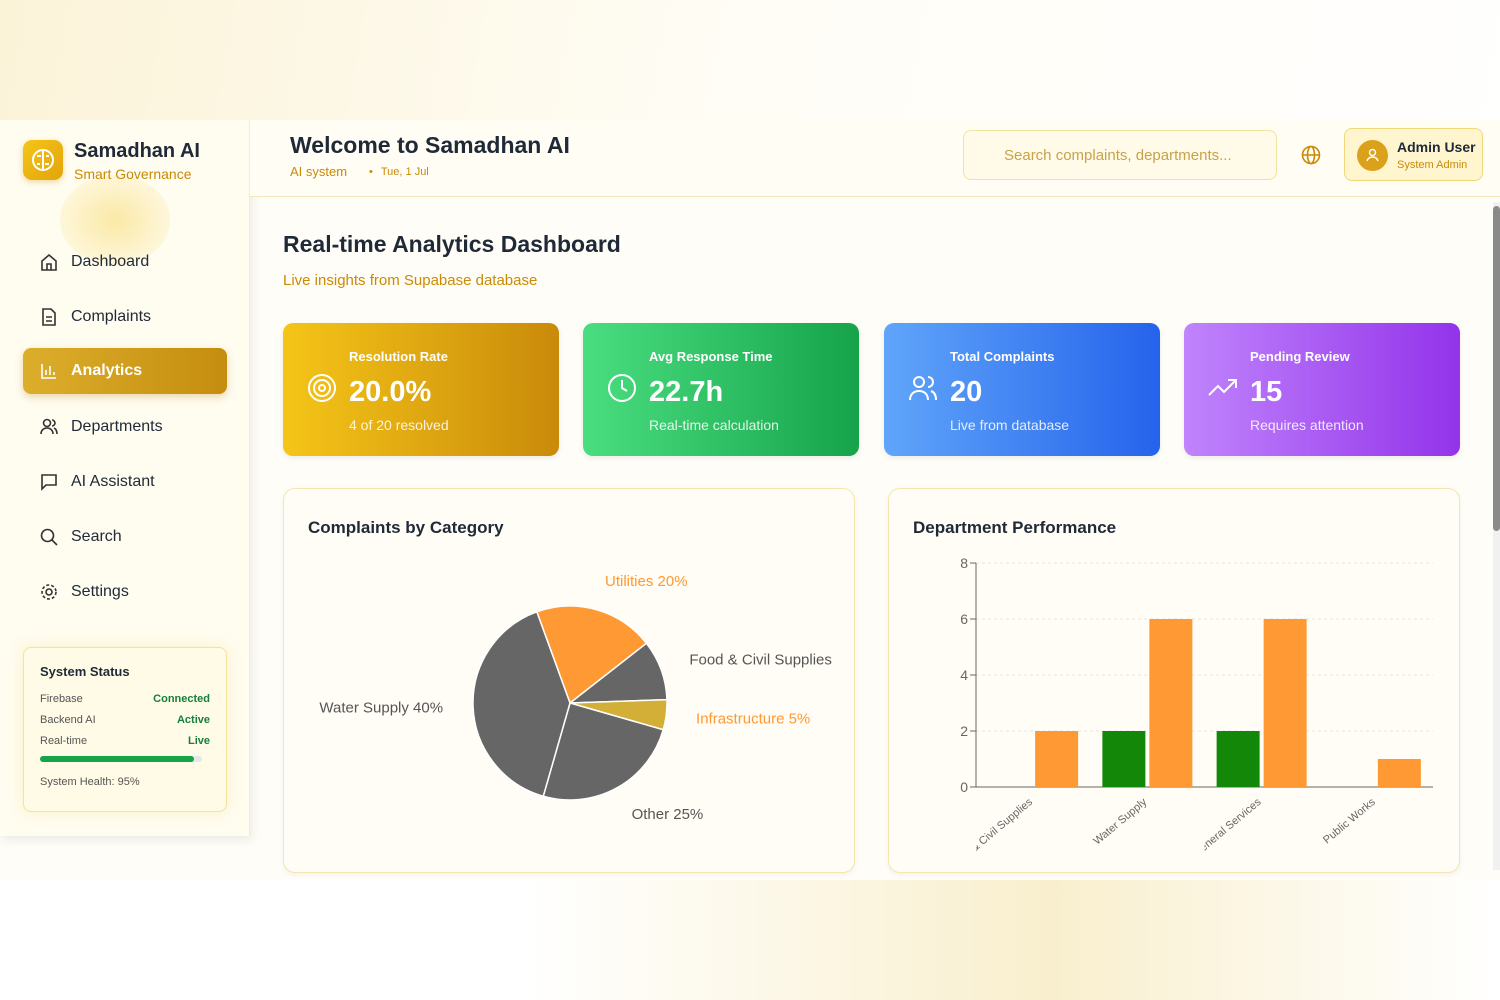 The width and height of the screenshot is (1500, 1000). I want to click on nav-label: Search, so click(96, 536).